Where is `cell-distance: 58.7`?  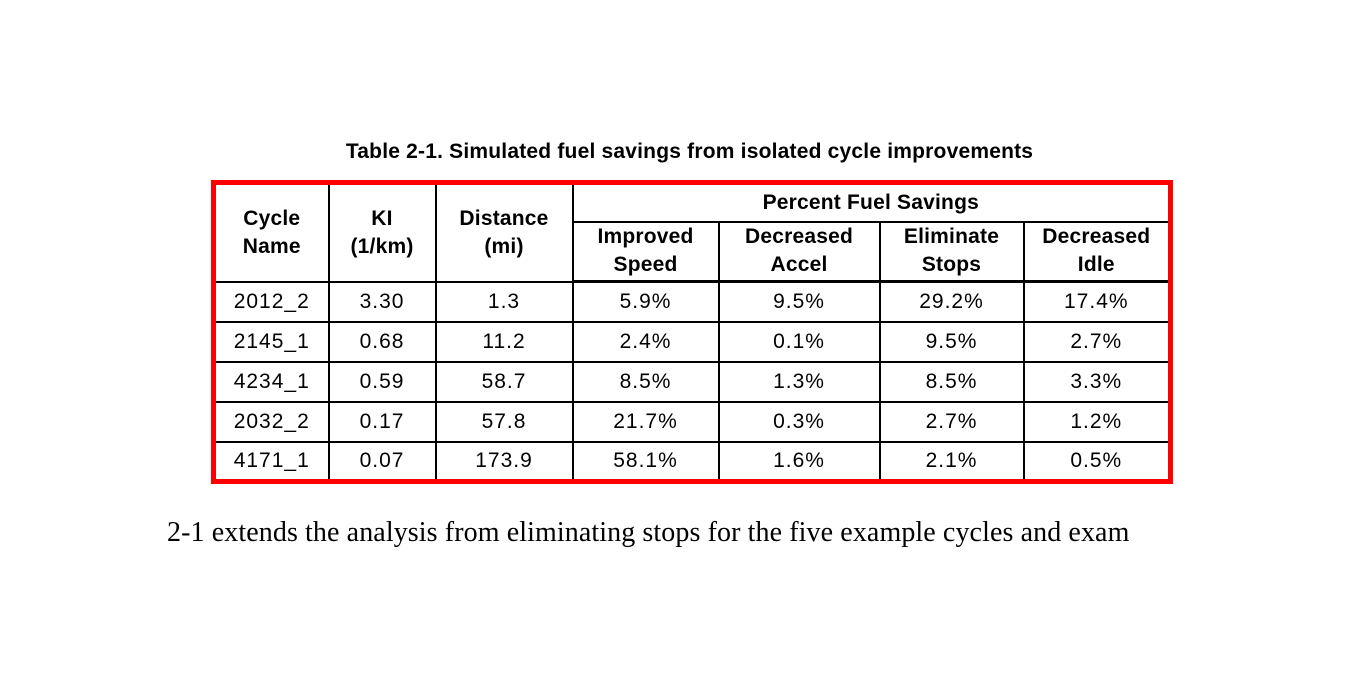
cell-distance: 58.7 is located at coordinates (504, 381).